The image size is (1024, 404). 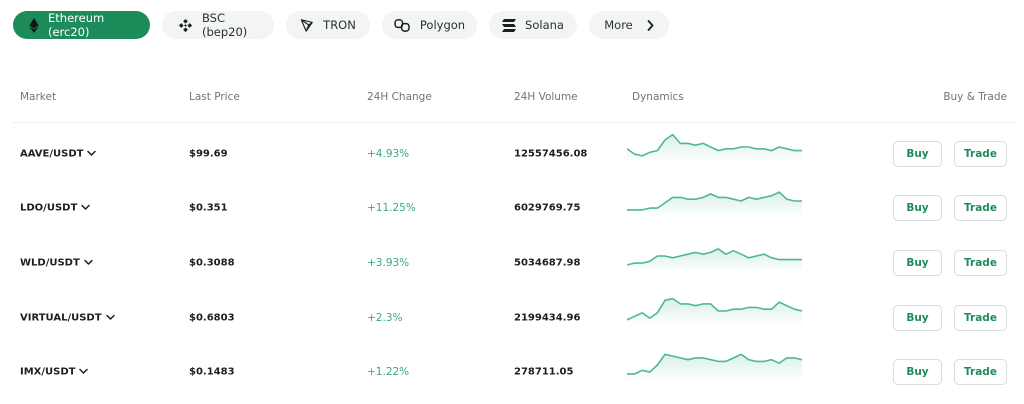 What do you see at coordinates (212, 372) in the screenshot?
I see `last-price: $0.1483` at bounding box center [212, 372].